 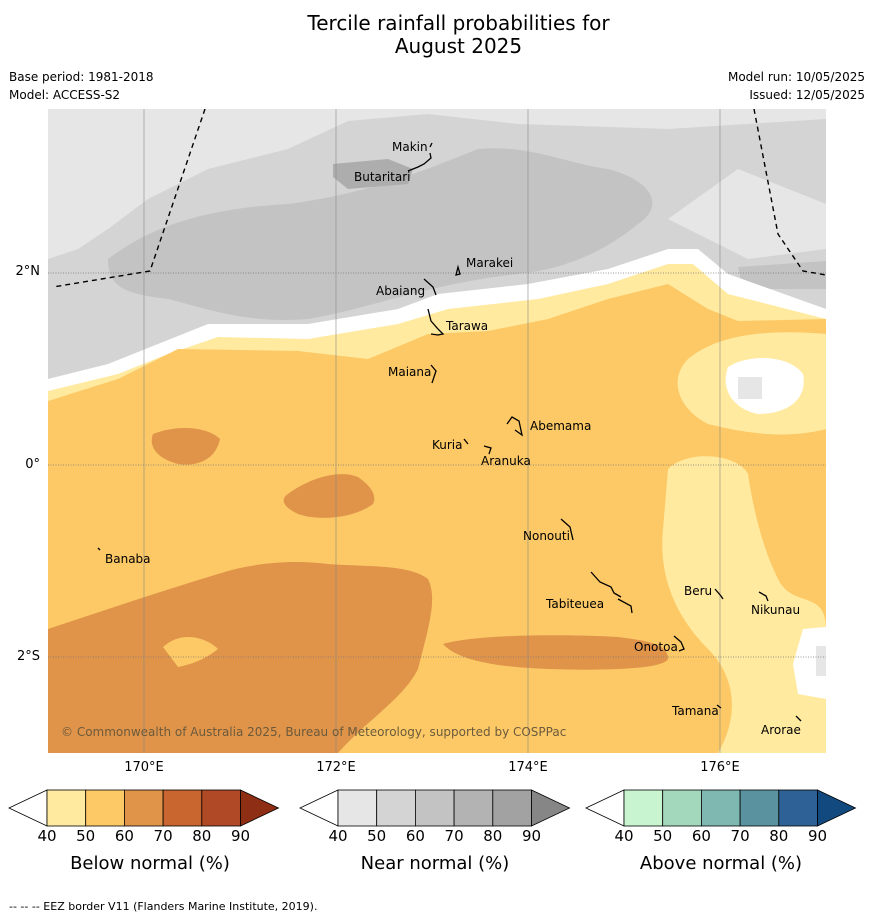 I want to click on label-makin: Makin, so click(x=410, y=147).